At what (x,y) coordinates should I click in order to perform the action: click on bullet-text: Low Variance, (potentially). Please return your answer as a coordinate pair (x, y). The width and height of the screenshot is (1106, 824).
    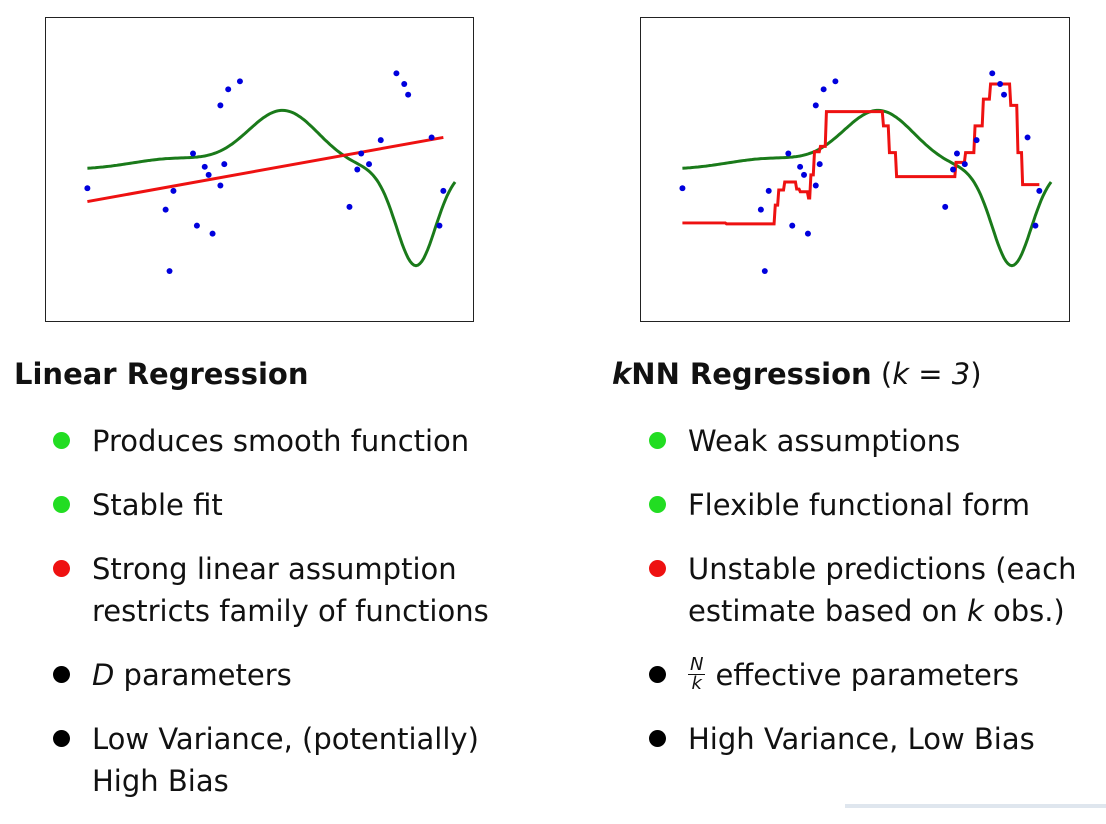
    Looking at the image, I should click on (285, 739).